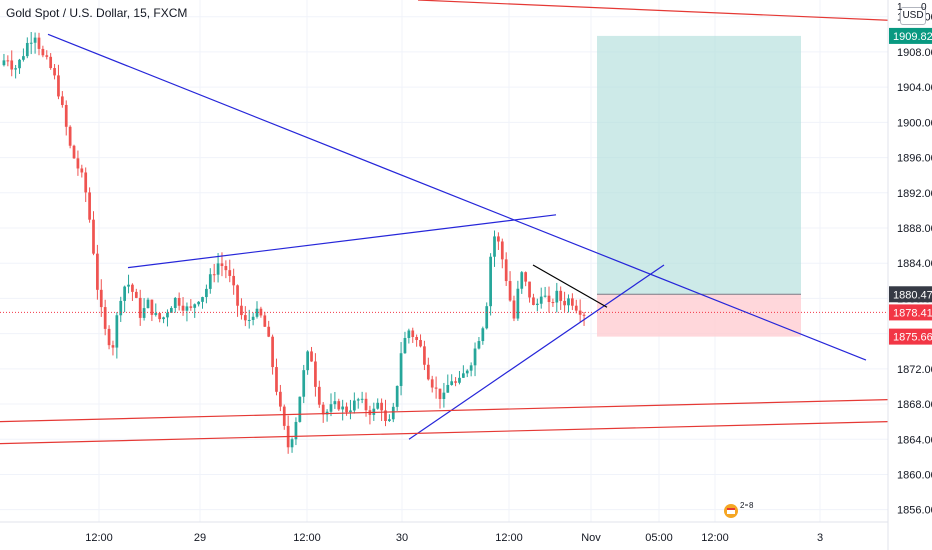 The height and width of the screenshot is (550, 932). What do you see at coordinates (914, 440) in the screenshot?
I see `y-tick-label: 1864.00` at bounding box center [914, 440].